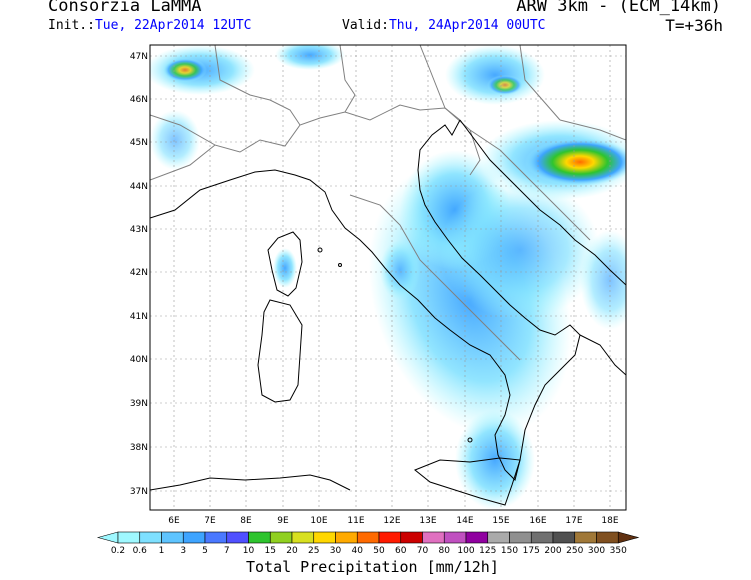 The height and width of the screenshot is (580, 751). What do you see at coordinates (139, 448) in the screenshot?
I see `lat-label: 38N` at bounding box center [139, 448].